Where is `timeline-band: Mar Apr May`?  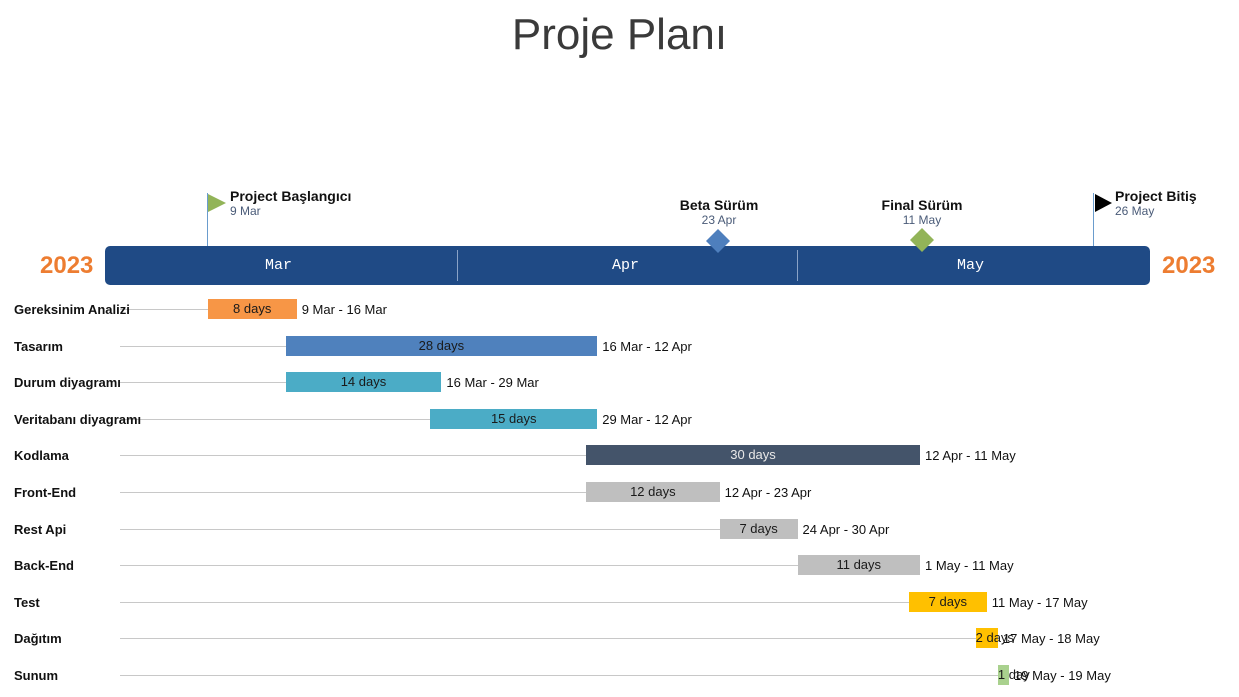 timeline-band: Mar Apr May is located at coordinates (627, 265).